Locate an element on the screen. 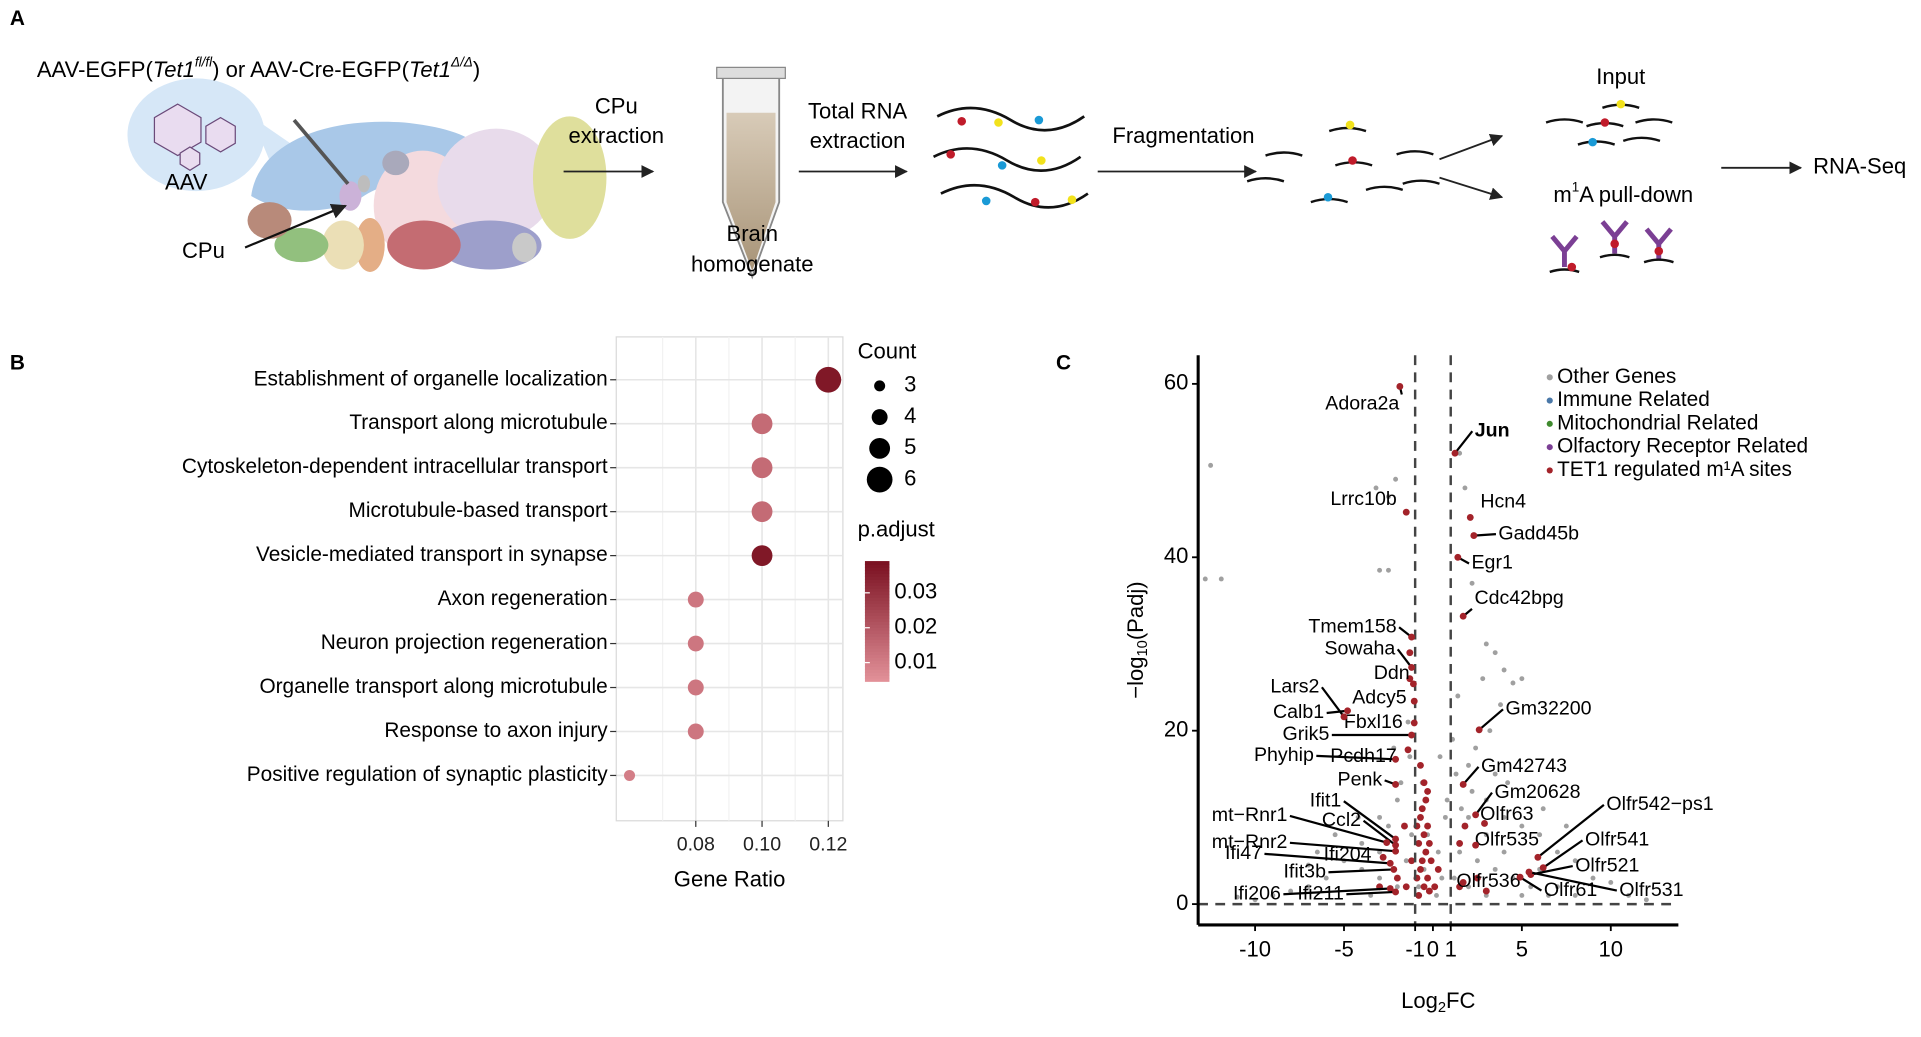  gene-label: Gm42743 is located at coordinates (1524, 766).